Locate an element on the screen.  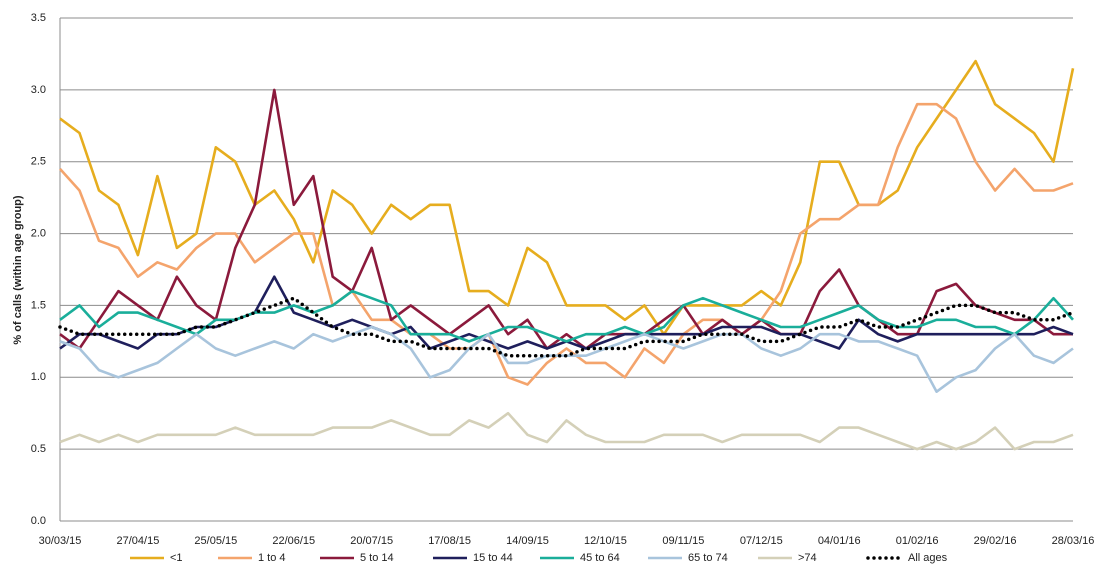
y-tick-label: 1.5 is located at coordinates (38, 305).